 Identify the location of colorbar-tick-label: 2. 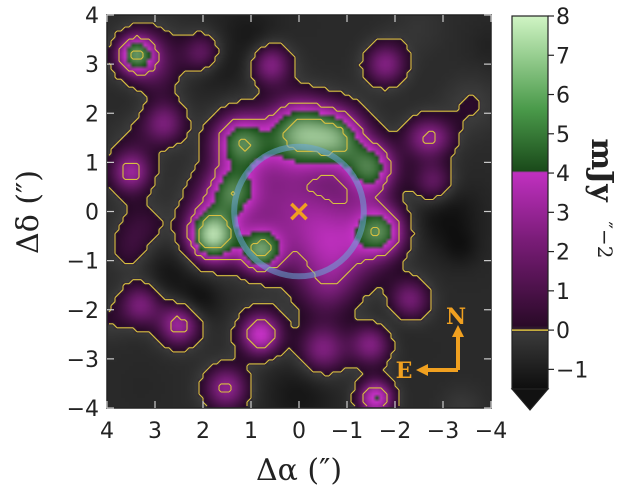
(563, 253).